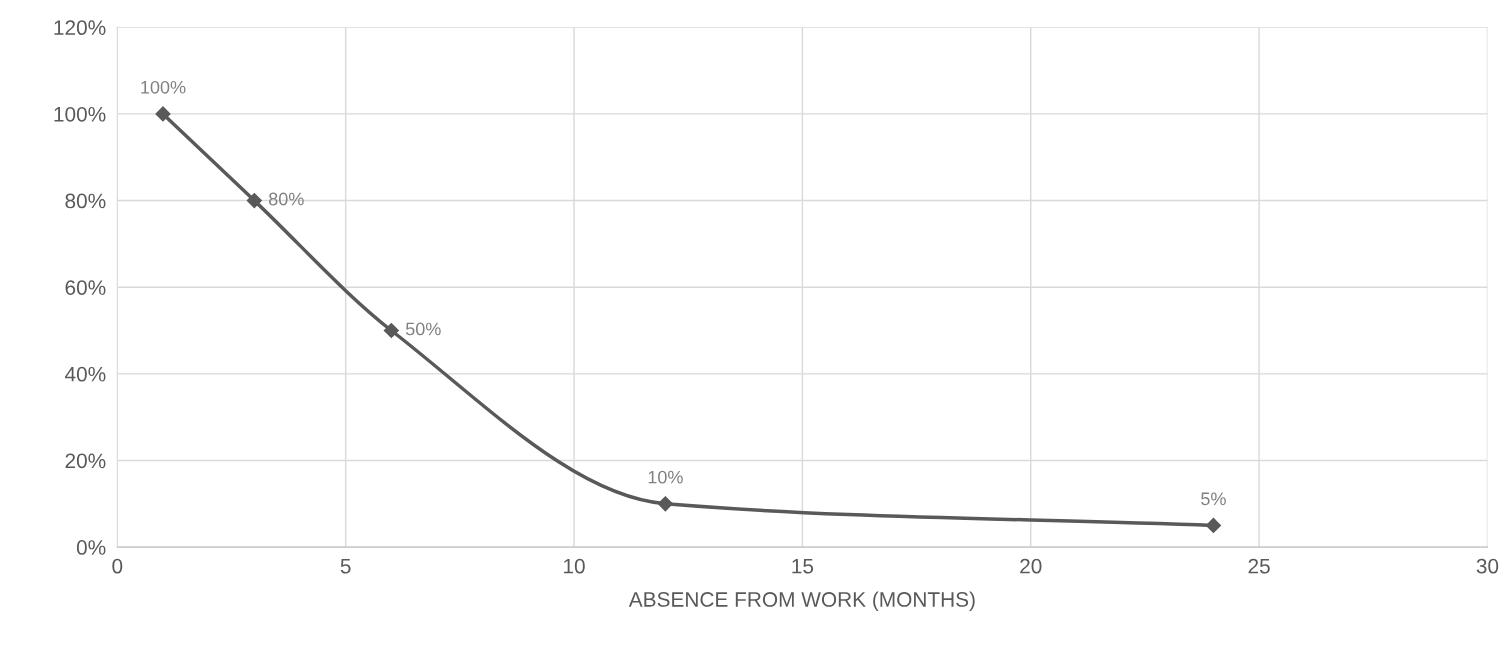 This screenshot has width=1504, height=649. What do you see at coordinates (286, 199) in the screenshot?
I see `data-label: 80%` at bounding box center [286, 199].